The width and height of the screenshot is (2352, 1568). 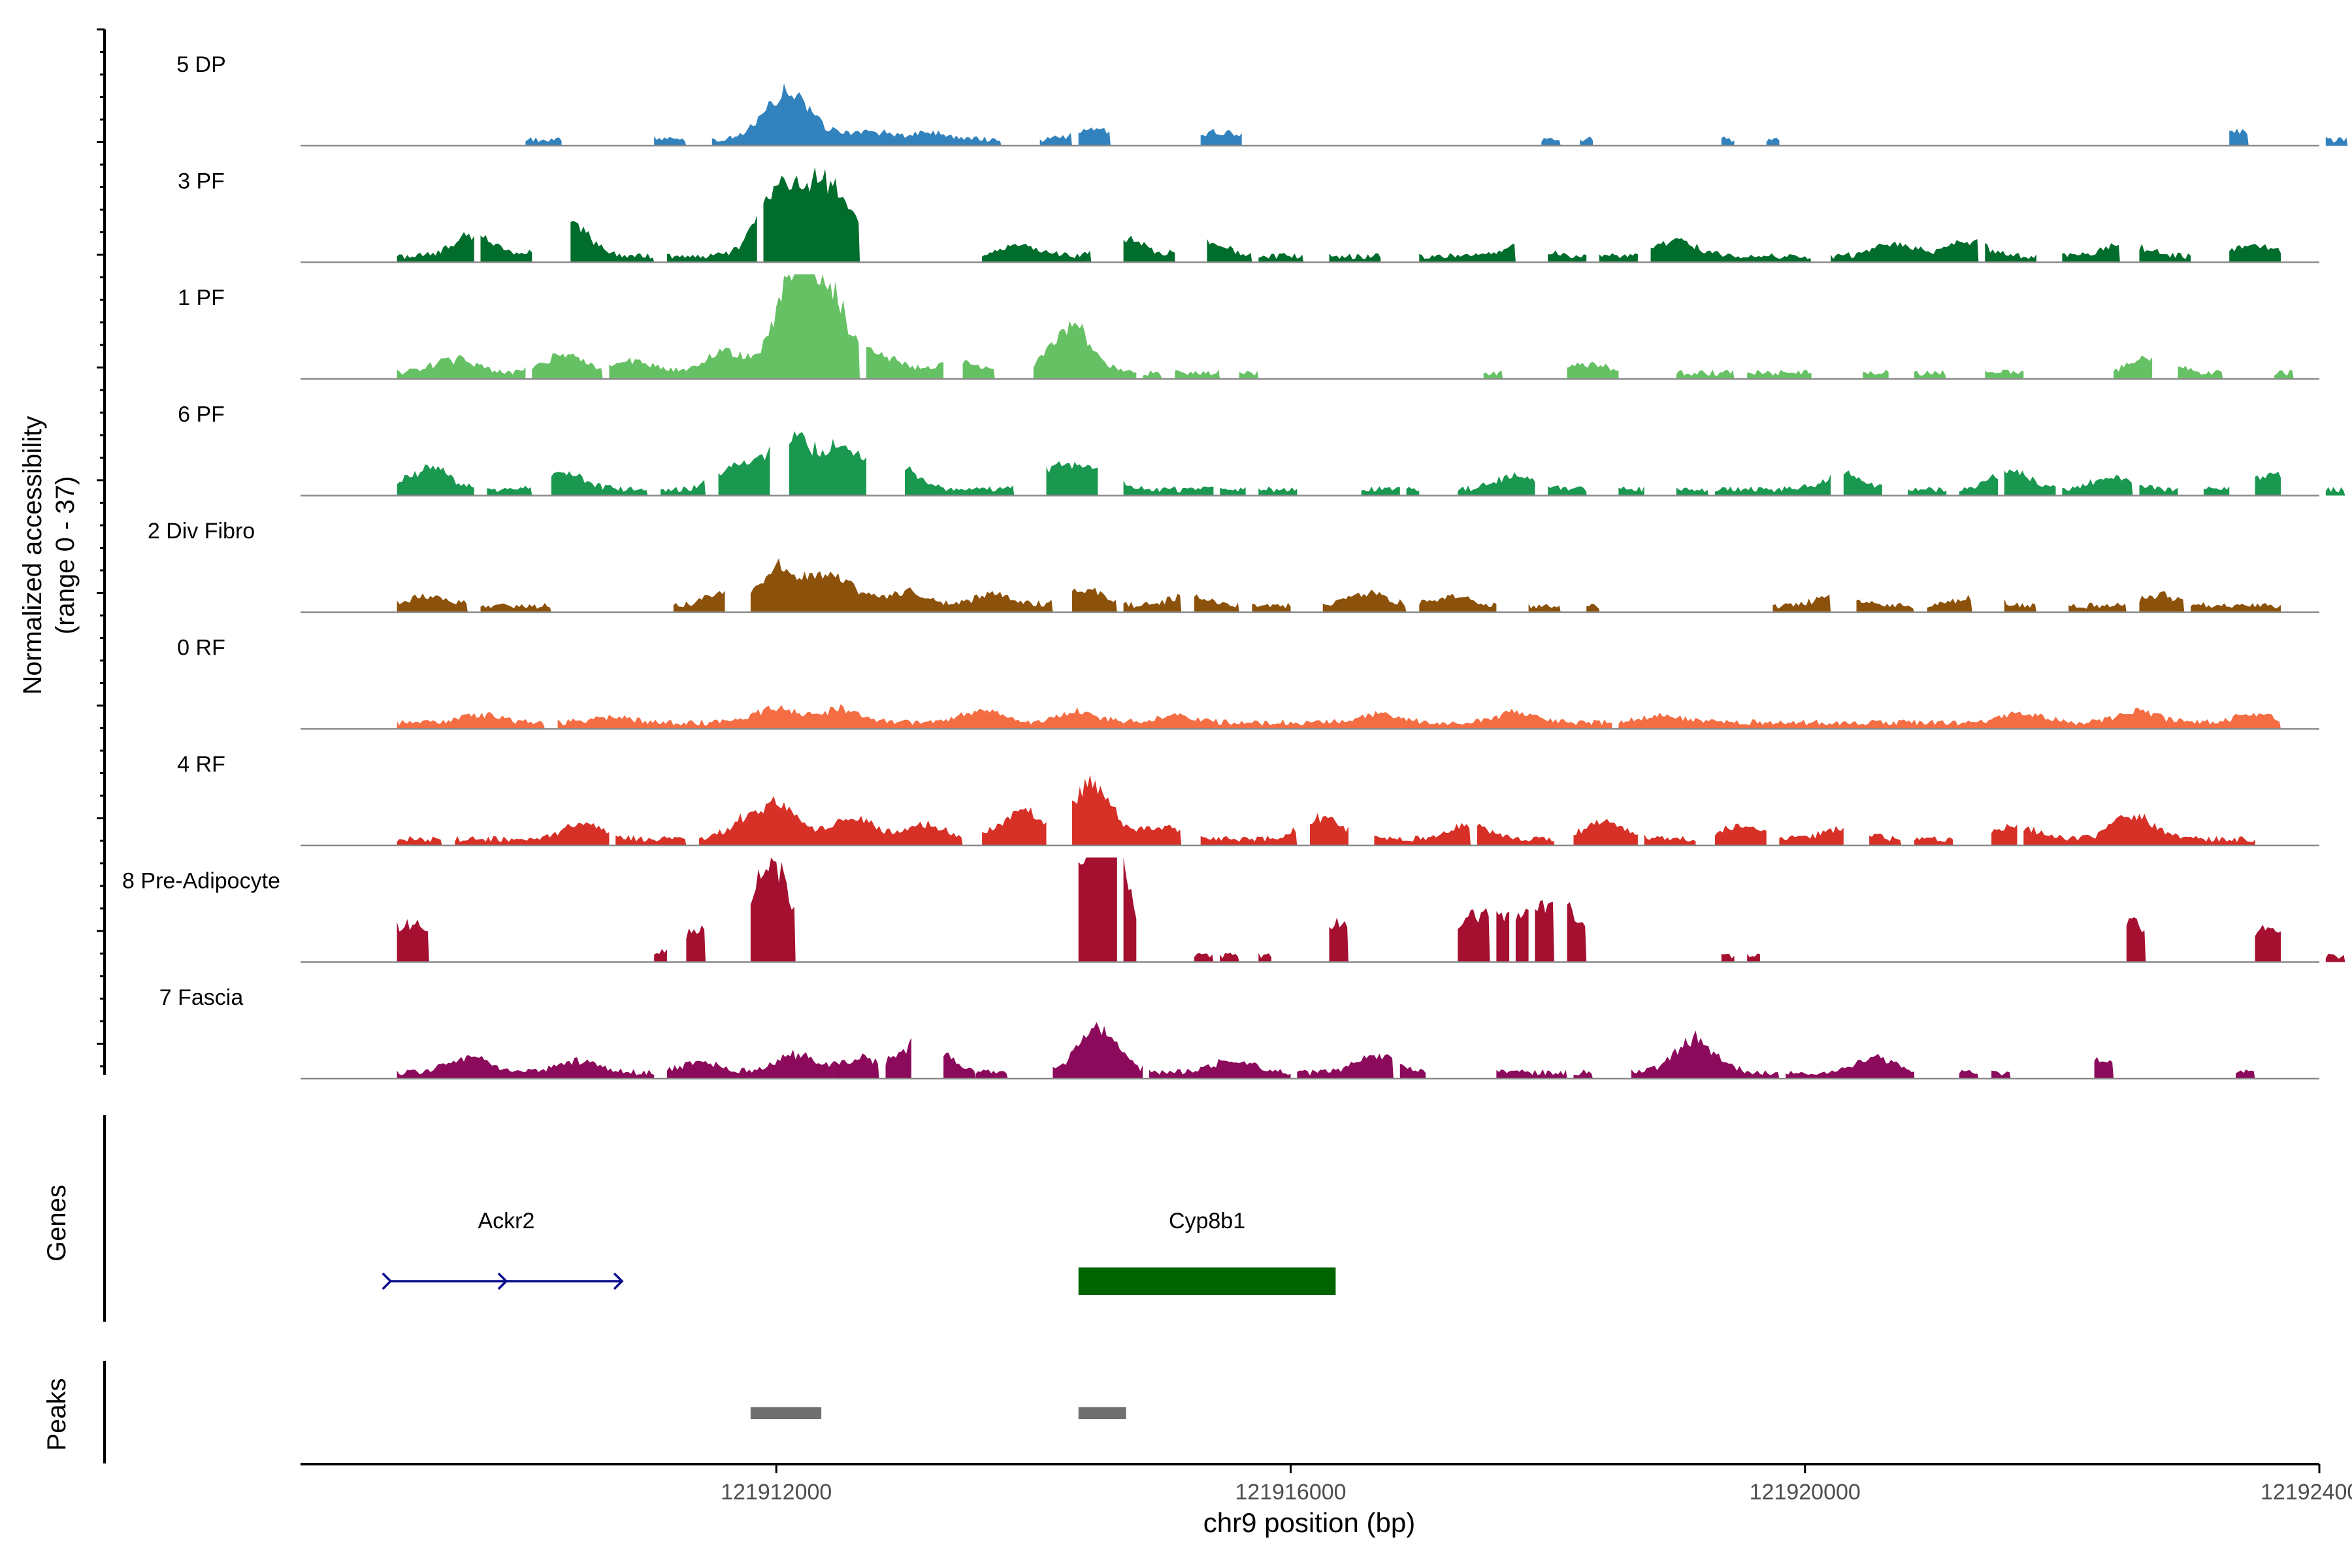 What do you see at coordinates (201, 881) in the screenshot?
I see `track-label: 8 Pre-Adipocyte` at bounding box center [201, 881].